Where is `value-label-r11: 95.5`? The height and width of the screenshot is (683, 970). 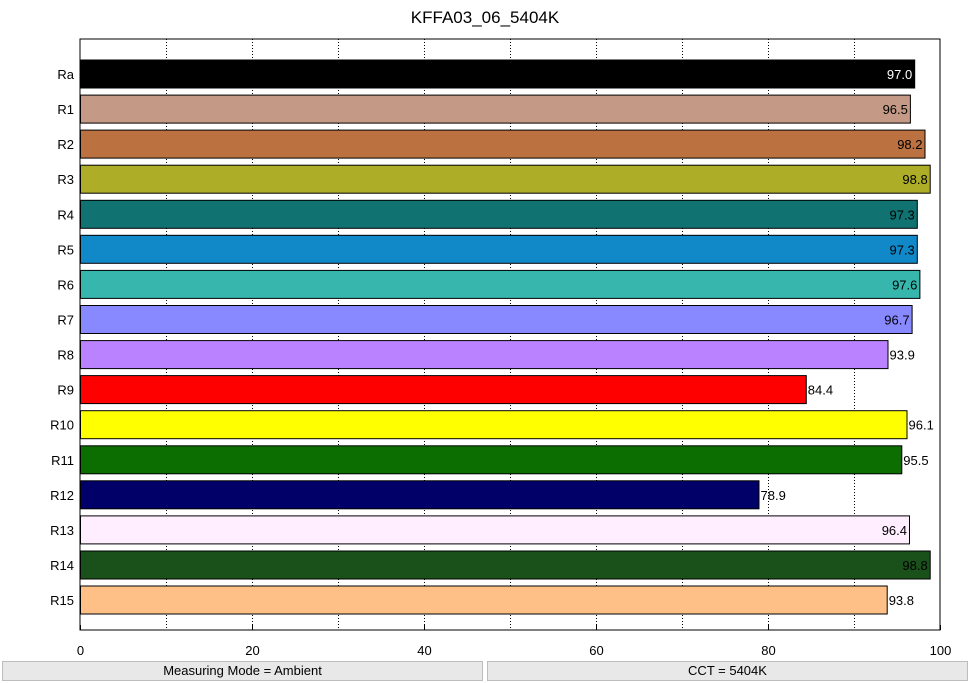 value-label-r11: 95.5 is located at coordinates (915, 460).